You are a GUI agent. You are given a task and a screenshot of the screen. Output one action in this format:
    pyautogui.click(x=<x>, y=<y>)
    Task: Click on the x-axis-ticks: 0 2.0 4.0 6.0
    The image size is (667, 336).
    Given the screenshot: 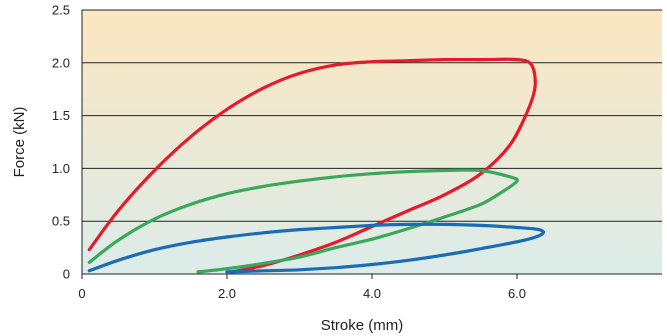 What is the action you would take?
    pyautogui.click(x=302, y=287)
    